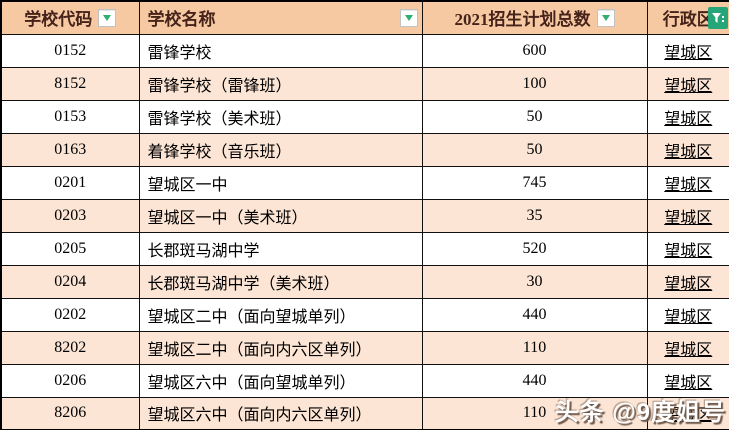  Describe the element at coordinates (280, 413) in the screenshot. I see `cell-school-name: 望城区六中（面向内六区单列）` at that location.